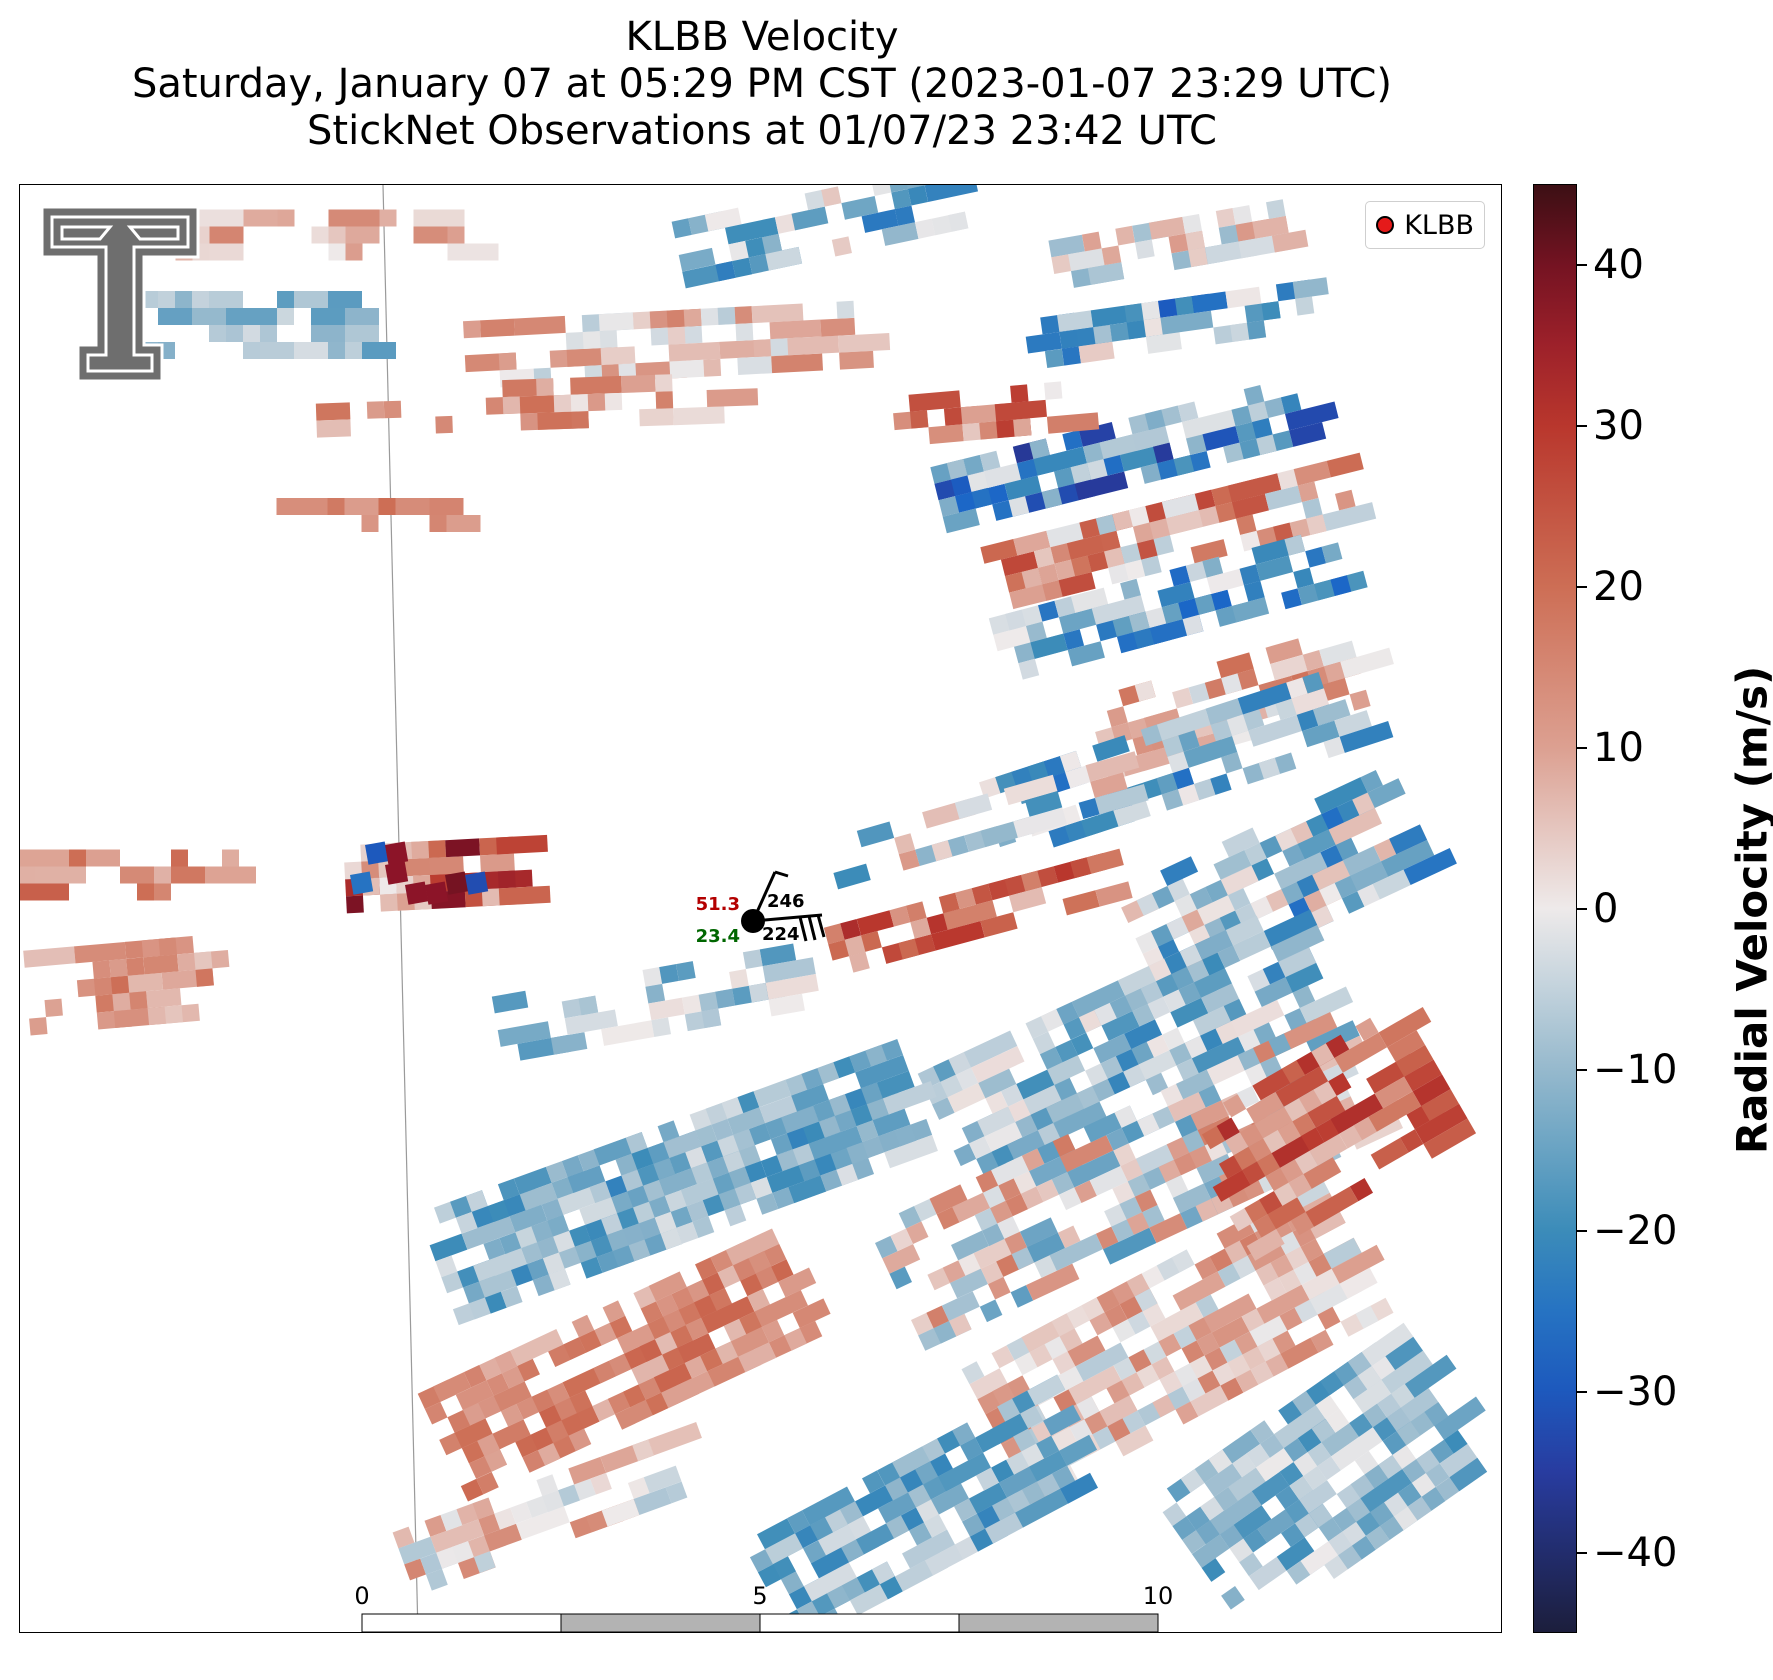  Describe the element at coordinates (1582, 1552) in the screenshot. I see `colorbar-tick-mark` at that location.